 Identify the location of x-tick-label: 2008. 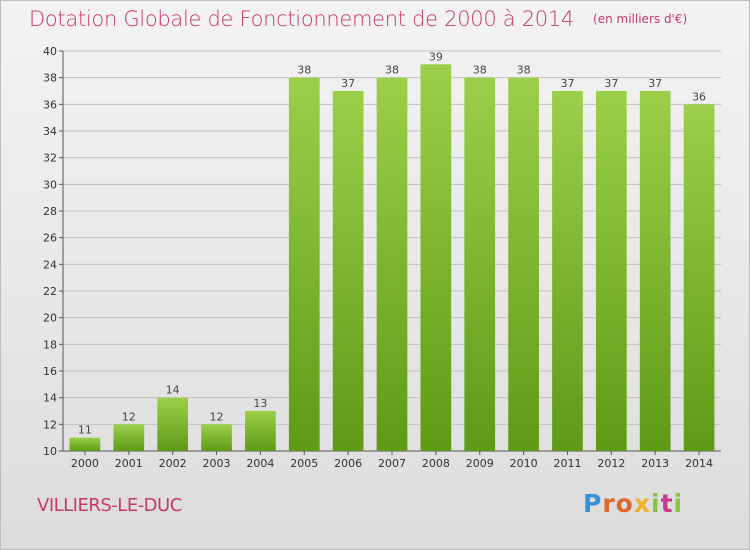
(436, 463).